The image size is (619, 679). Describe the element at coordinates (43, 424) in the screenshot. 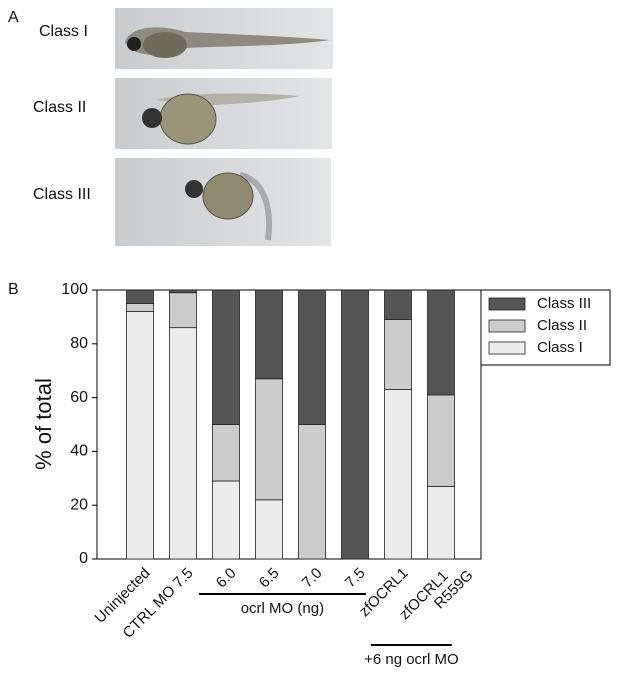

I see `y-axis-title: % of total` at that location.